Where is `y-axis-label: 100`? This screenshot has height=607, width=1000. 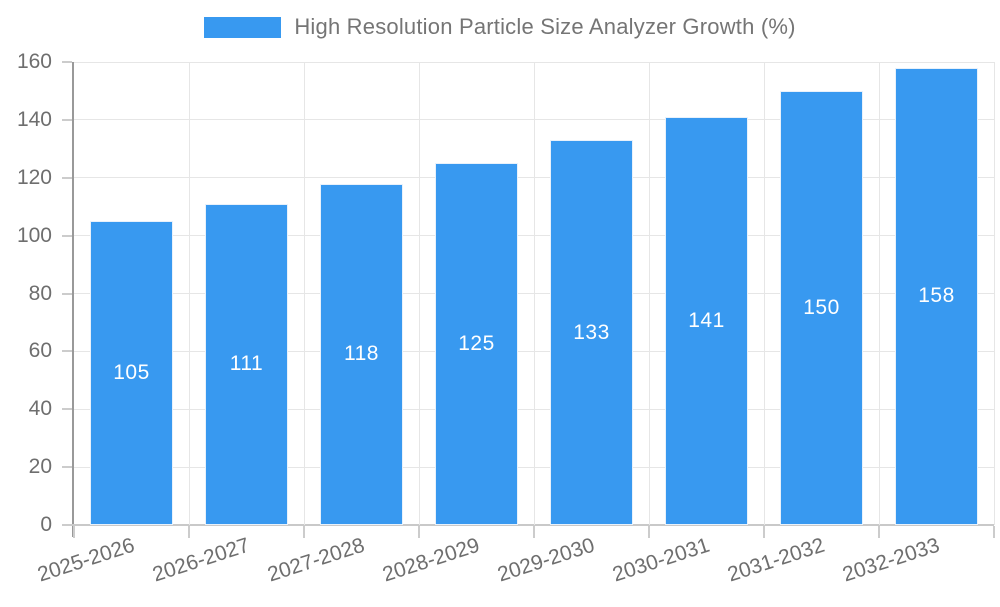
y-axis-label: 100 is located at coordinates (34, 235).